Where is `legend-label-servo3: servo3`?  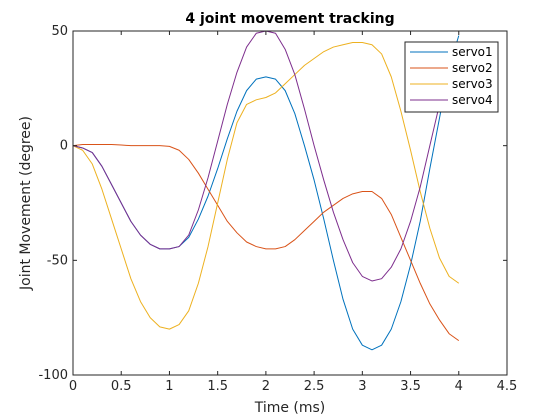
legend-label-servo3: servo3 is located at coordinates (472, 84).